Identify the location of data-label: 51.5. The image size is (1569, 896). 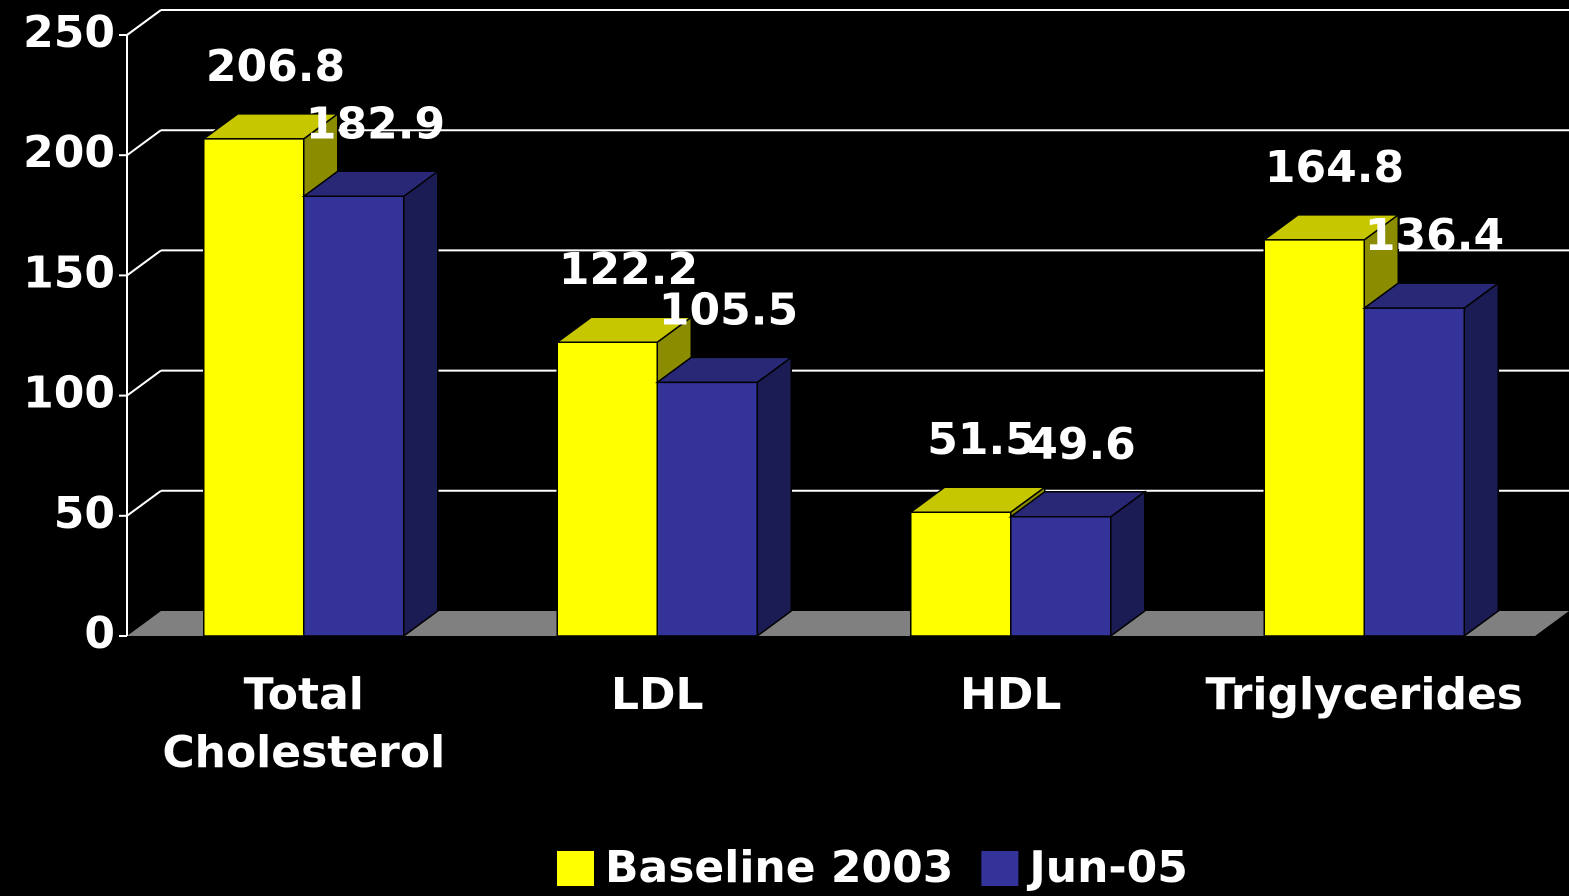
(981, 439).